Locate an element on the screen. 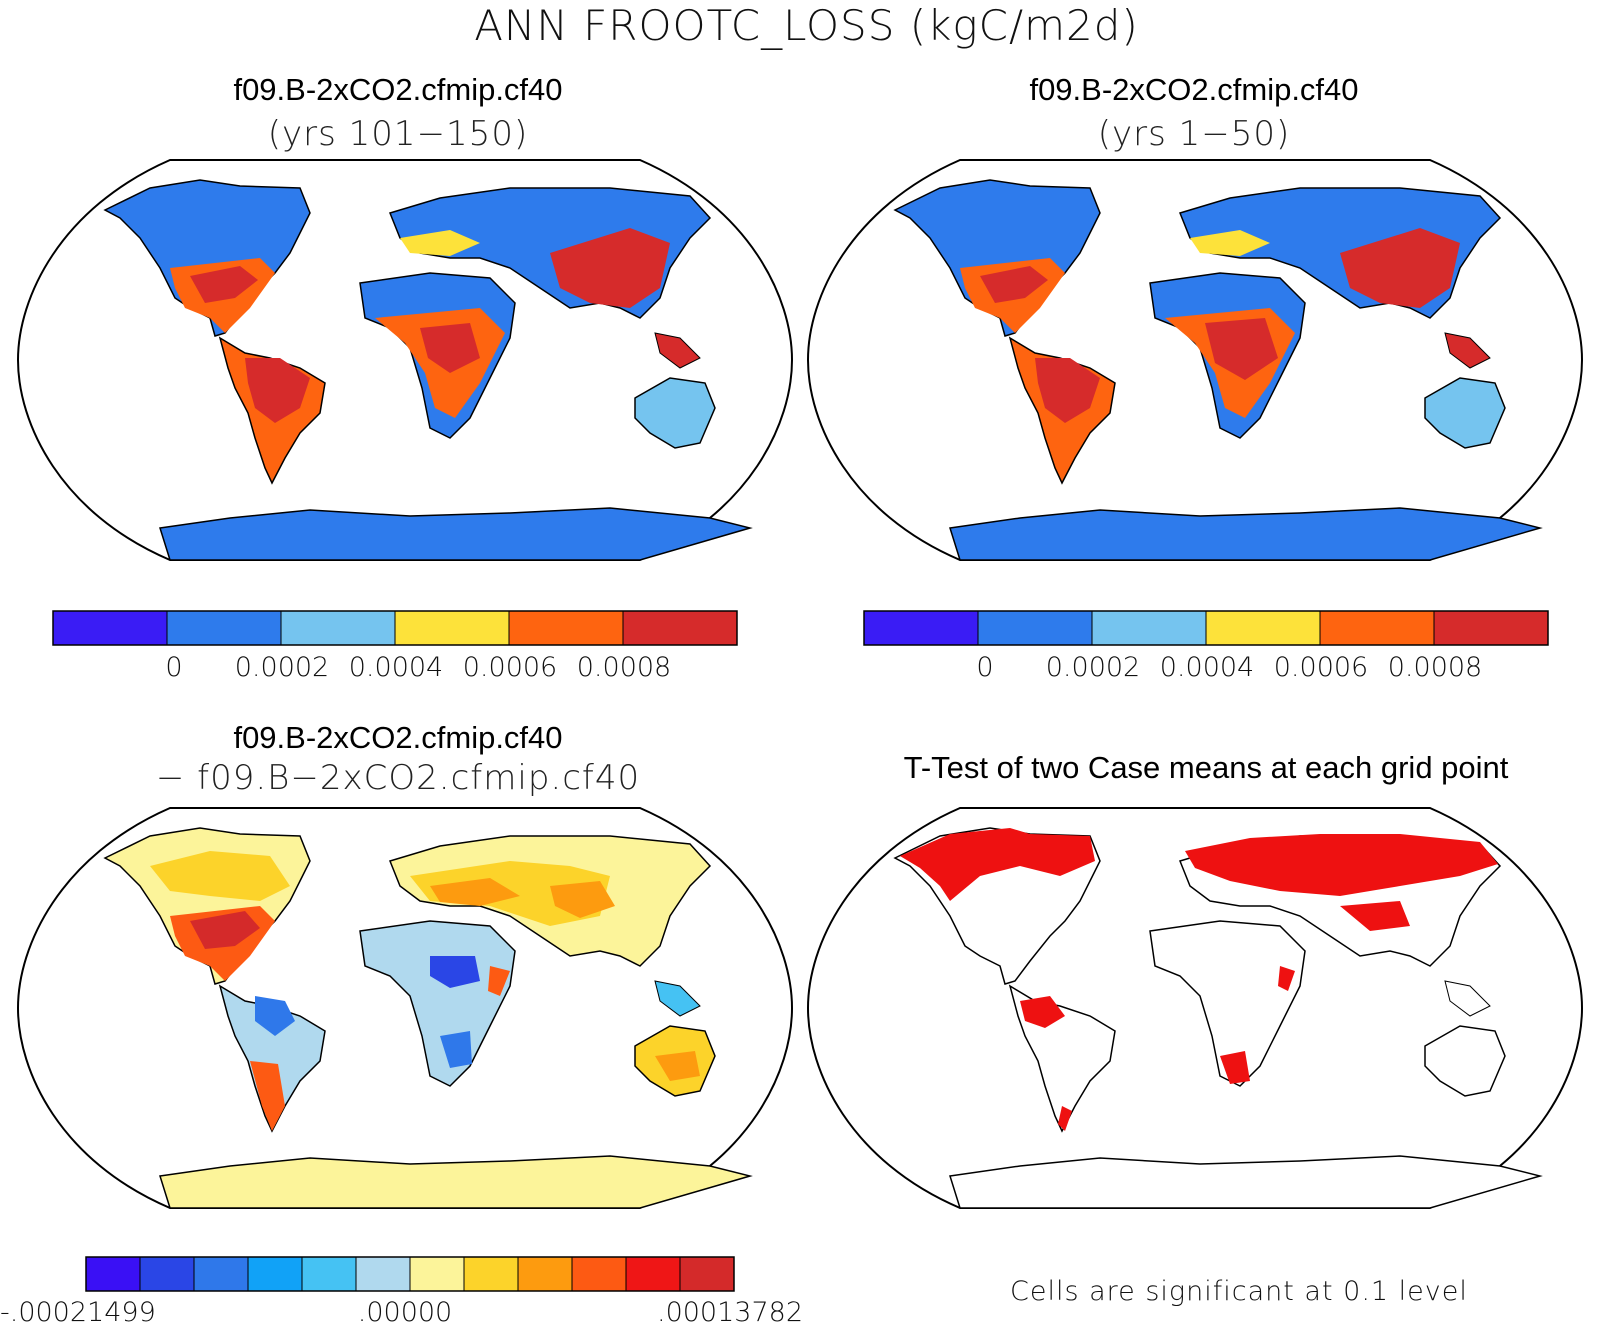 This screenshot has width=1613, height=1328. cb2-label-2: 0.0004 is located at coordinates (1207, 667).